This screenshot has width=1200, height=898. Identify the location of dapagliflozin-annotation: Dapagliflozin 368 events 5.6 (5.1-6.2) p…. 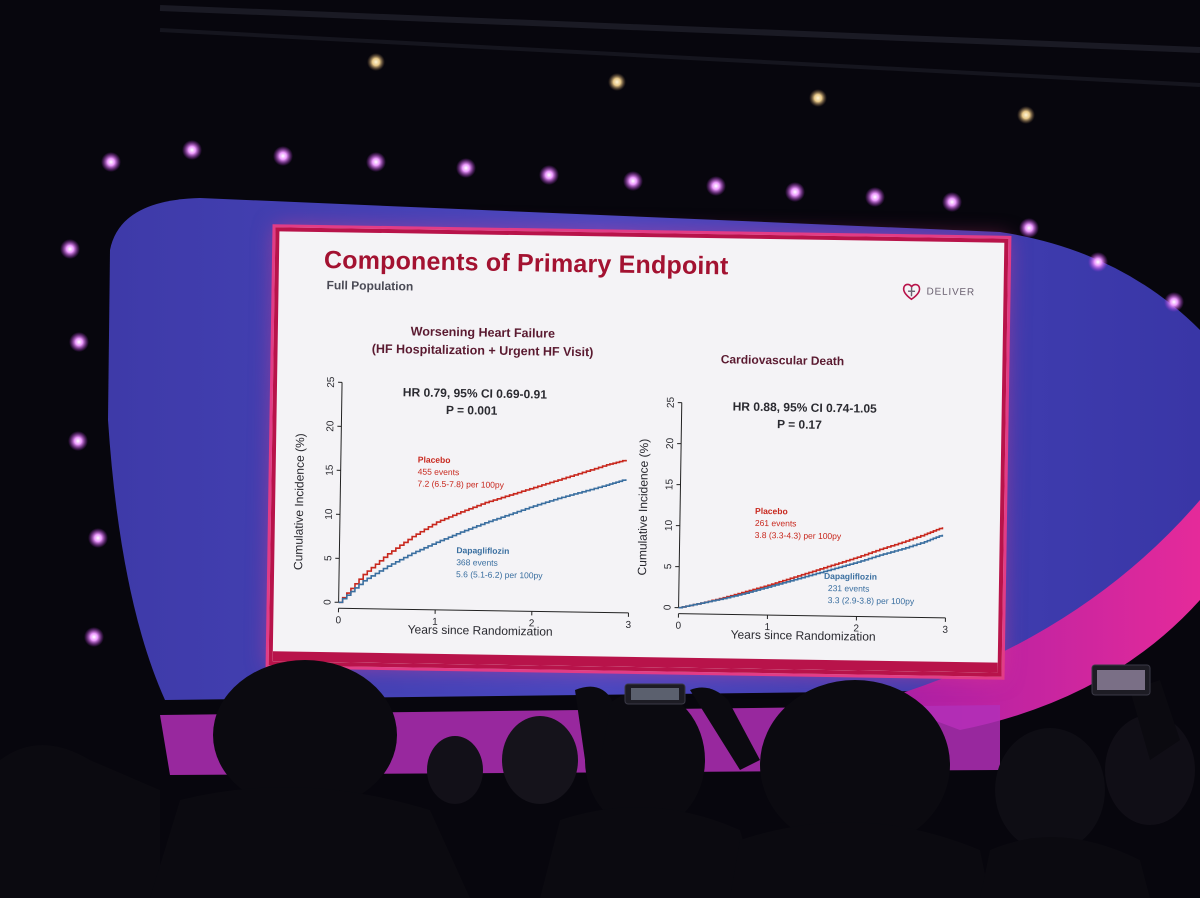
(499, 562).